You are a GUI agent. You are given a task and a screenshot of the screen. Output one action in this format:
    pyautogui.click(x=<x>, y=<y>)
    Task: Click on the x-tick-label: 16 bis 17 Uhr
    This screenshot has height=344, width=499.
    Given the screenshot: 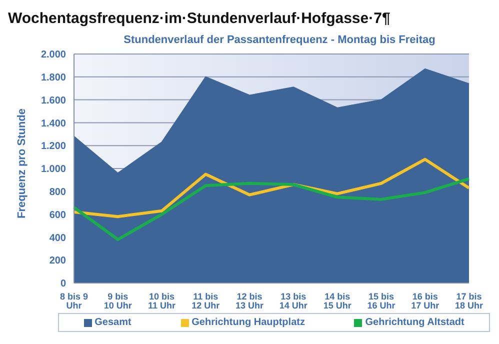 What is the action you would take?
    pyautogui.click(x=425, y=300)
    